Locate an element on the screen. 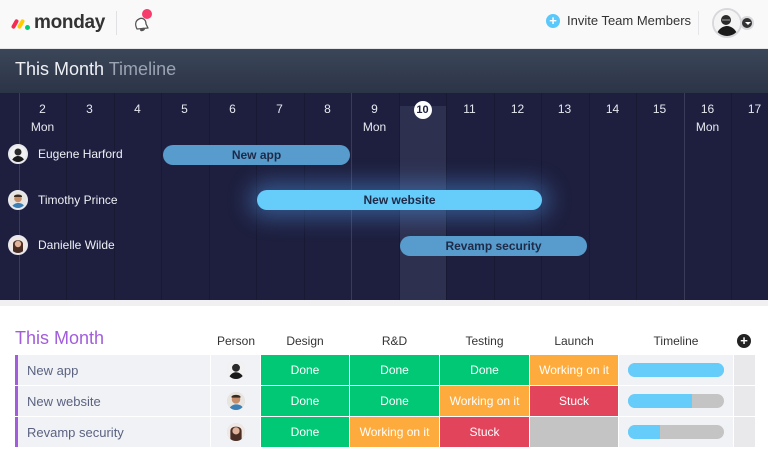  day-header: 17 is located at coordinates (754, 109).